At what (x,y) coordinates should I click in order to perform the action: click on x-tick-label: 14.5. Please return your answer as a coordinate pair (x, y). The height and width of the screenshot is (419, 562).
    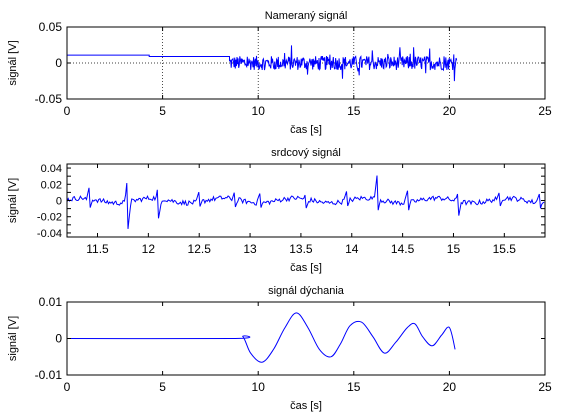
    Looking at the image, I should click on (403, 249).